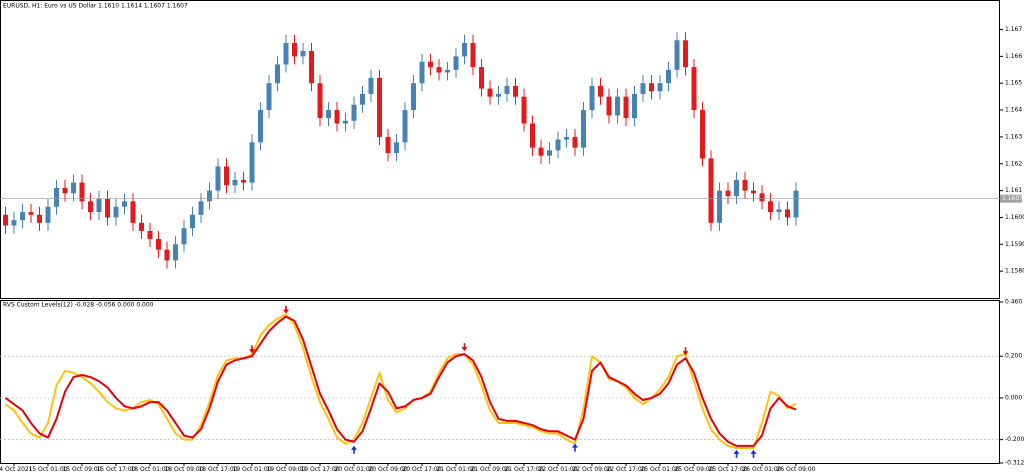  Describe the element at coordinates (1014, 244) in the screenshot. I see `y-tick-label: 1.1590` at that location.